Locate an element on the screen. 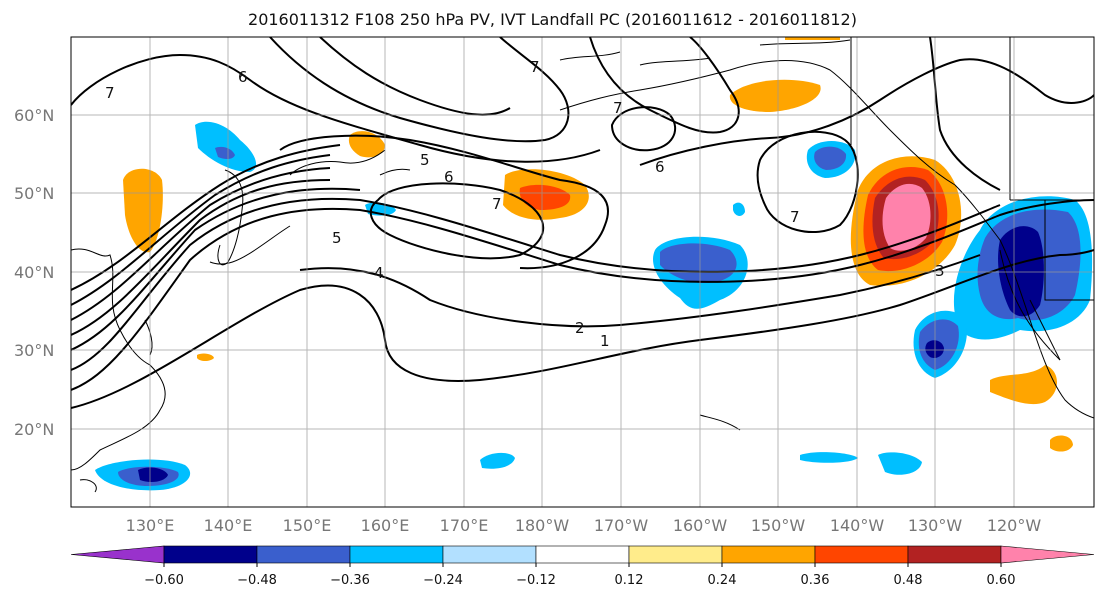 This screenshot has width=1105, height=601. contour-label: 3 is located at coordinates (940, 271).